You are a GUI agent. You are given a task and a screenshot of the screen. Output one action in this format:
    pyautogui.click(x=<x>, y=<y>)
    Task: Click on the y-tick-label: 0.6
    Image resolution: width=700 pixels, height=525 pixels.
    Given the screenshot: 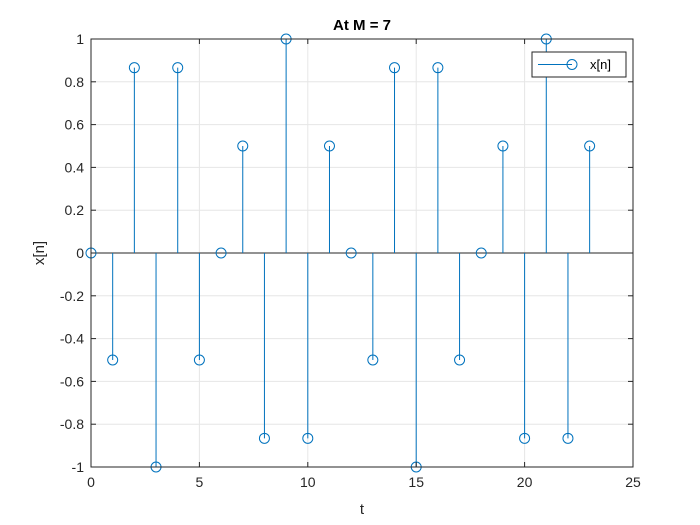 What is the action you would take?
    pyautogui.click(x=75, y=125)
    